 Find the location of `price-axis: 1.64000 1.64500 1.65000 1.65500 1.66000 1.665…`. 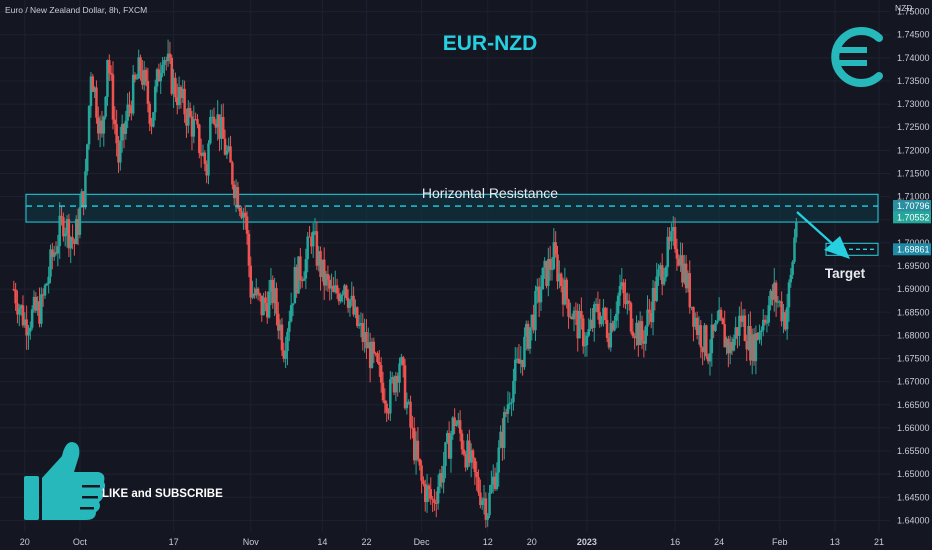

price-axis: 1.64000 1.64500 1.65000 1.65500 1.66000 1.665… is located at coordinates (912, 266).